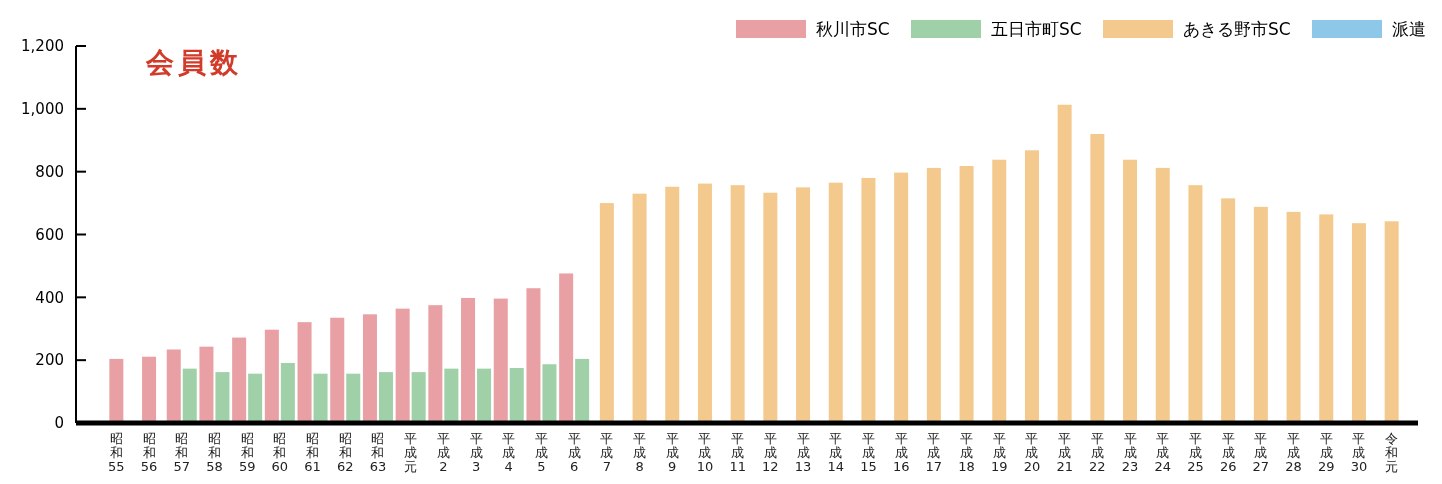 This screenshot has width=1442, height=484. Describe the element at coordinates (1392, 452) in the screenshot. I see `x-tick-label: 令和元` at that location.